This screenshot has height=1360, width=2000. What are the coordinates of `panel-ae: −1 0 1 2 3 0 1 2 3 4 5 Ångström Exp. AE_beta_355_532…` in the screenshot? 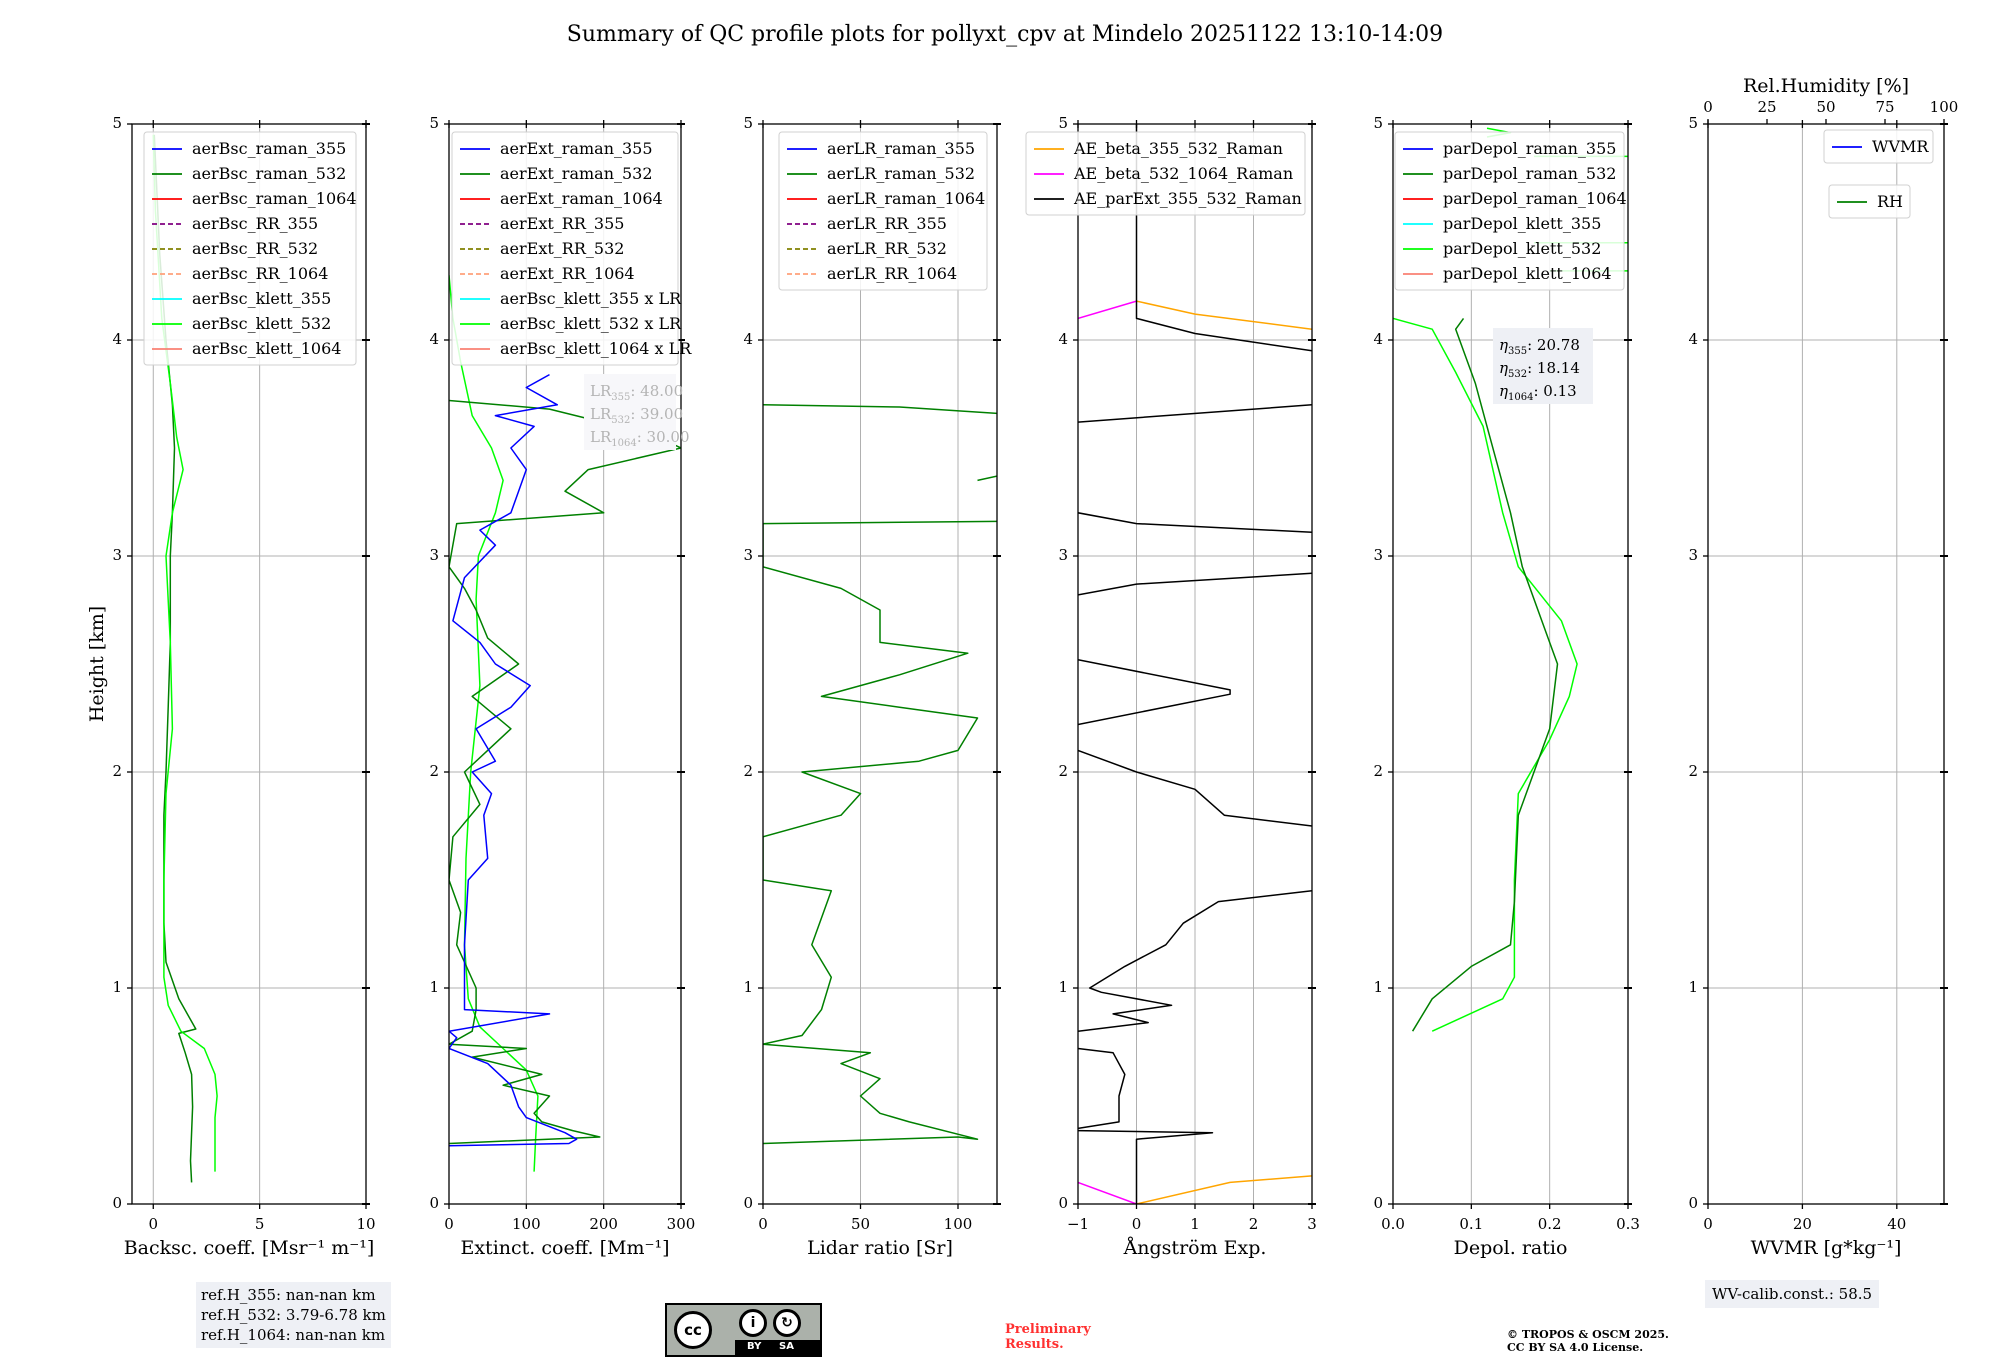 It's located at (1171, 686).